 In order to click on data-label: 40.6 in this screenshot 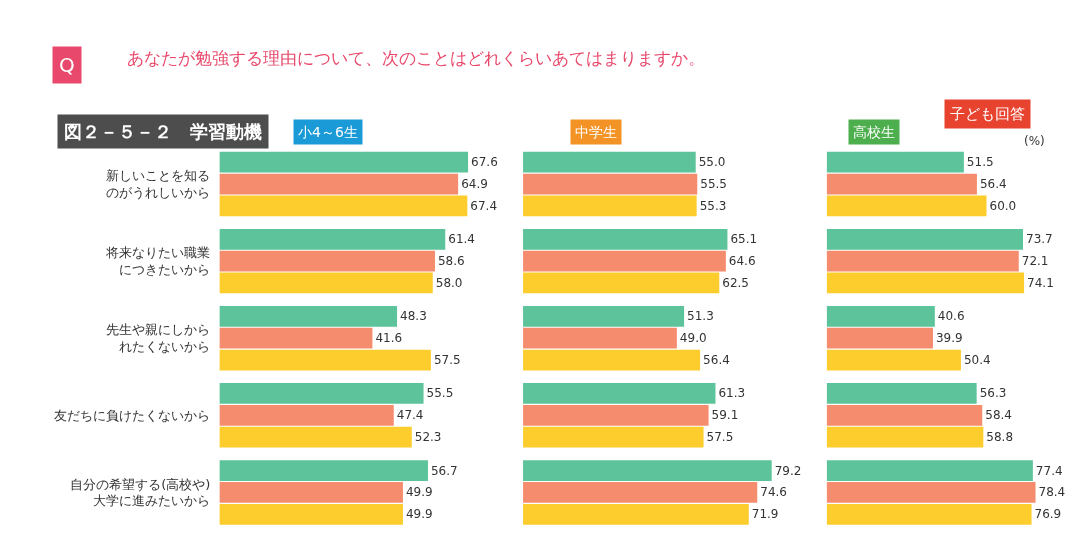, I will do `click(951, 316)`.